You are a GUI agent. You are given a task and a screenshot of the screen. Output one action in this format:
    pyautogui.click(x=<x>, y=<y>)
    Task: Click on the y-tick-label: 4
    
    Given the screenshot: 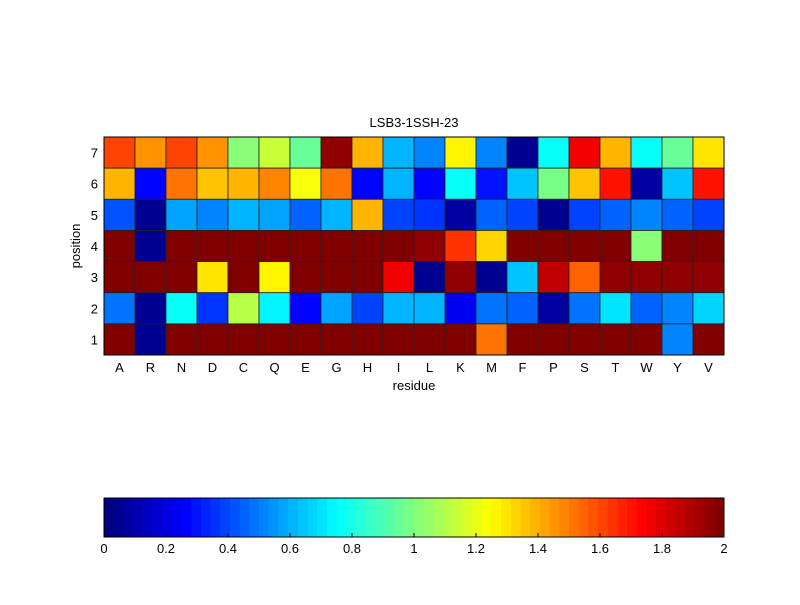 What is the action you would take?
    pyautogui.click(x=94, y=246)
    